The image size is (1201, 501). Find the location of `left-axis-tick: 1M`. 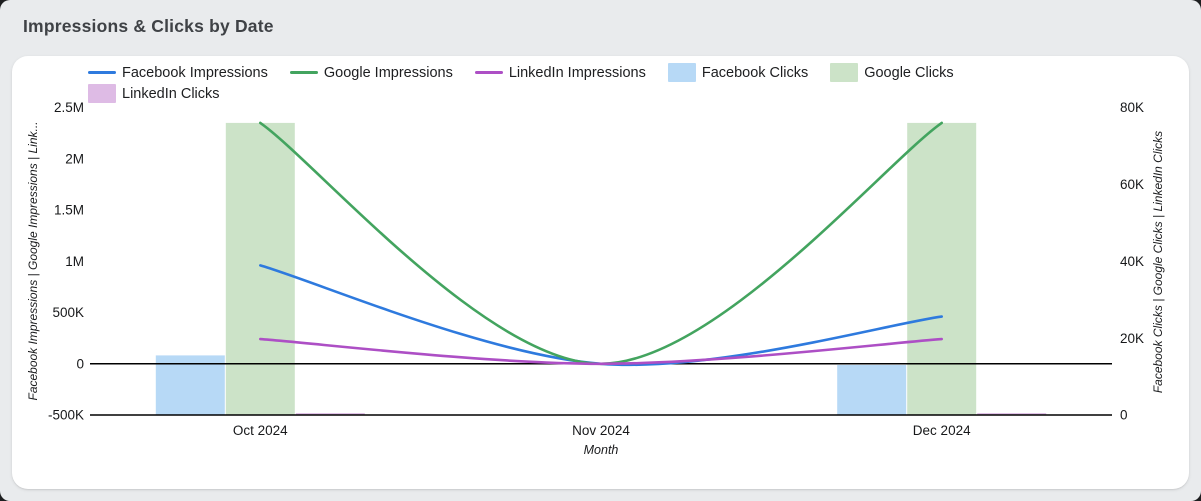

left-axis-tick: 1M is located at coordinates (74, 261).